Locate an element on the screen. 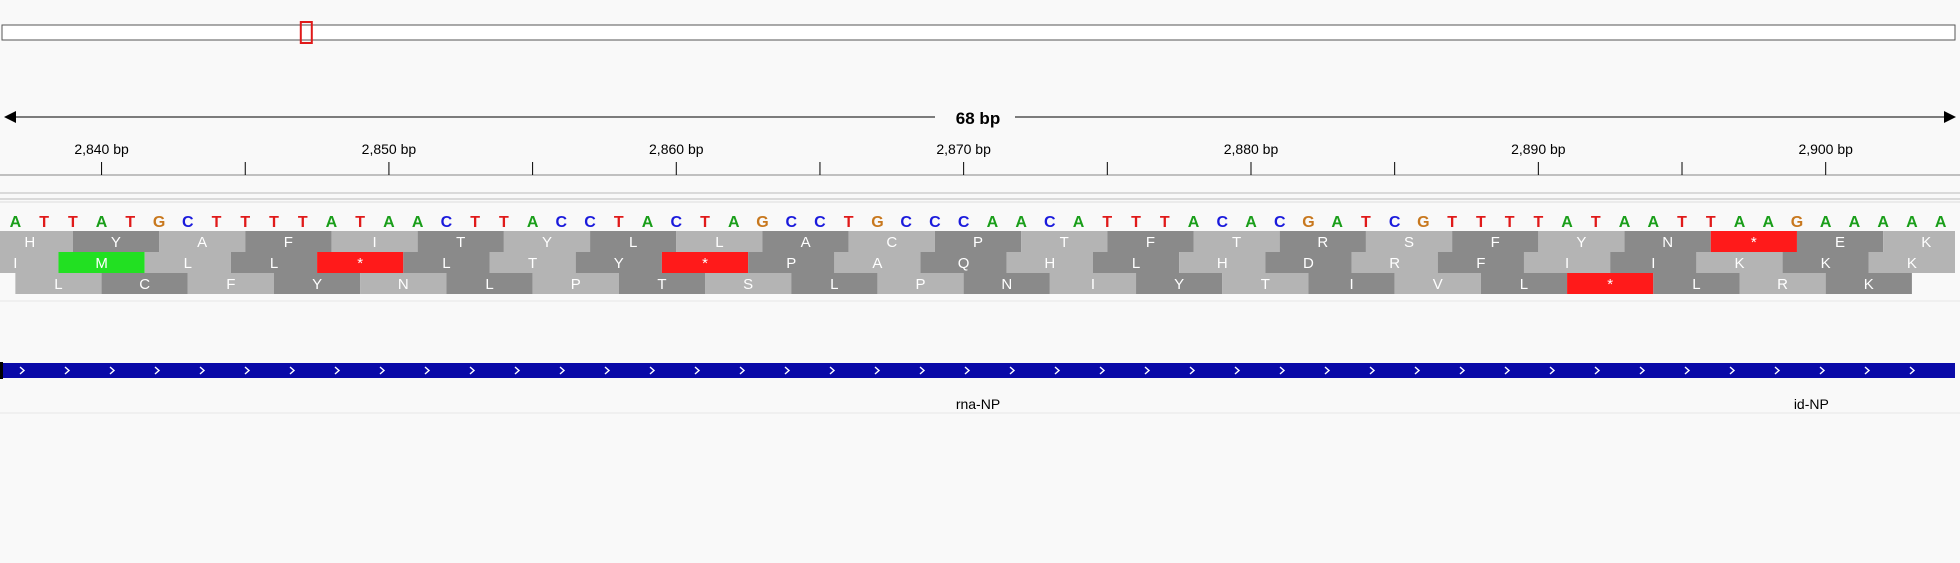 This screenshot has height=563, width=1960. amino-acid-label: M is located at coordinates (101, 263).